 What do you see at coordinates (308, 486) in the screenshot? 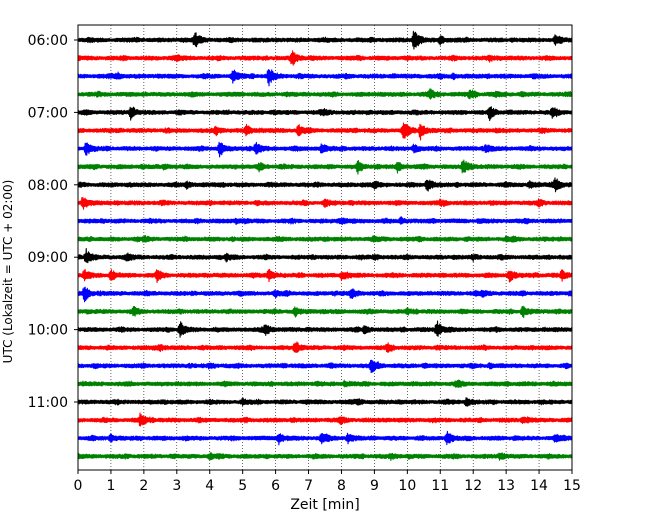
I see `x-tick-label: 7` at bounding box center [308, 486].